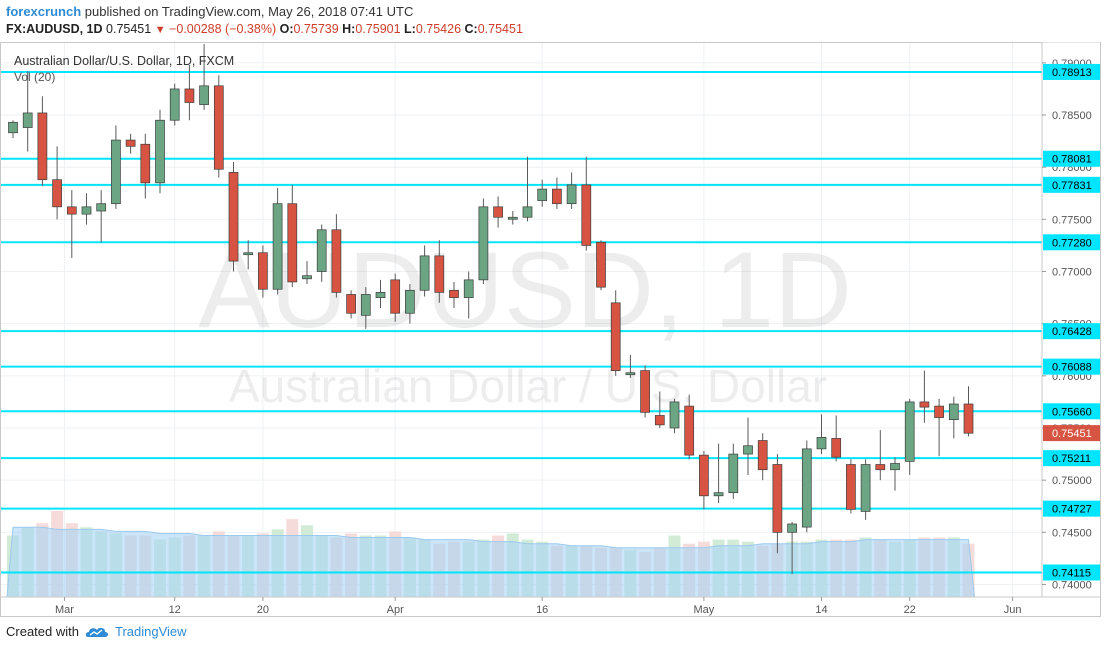 Image resolution: width=1106 pixels, height=650 pixels. I want to click on volume-ma-area, so click(491, 562).